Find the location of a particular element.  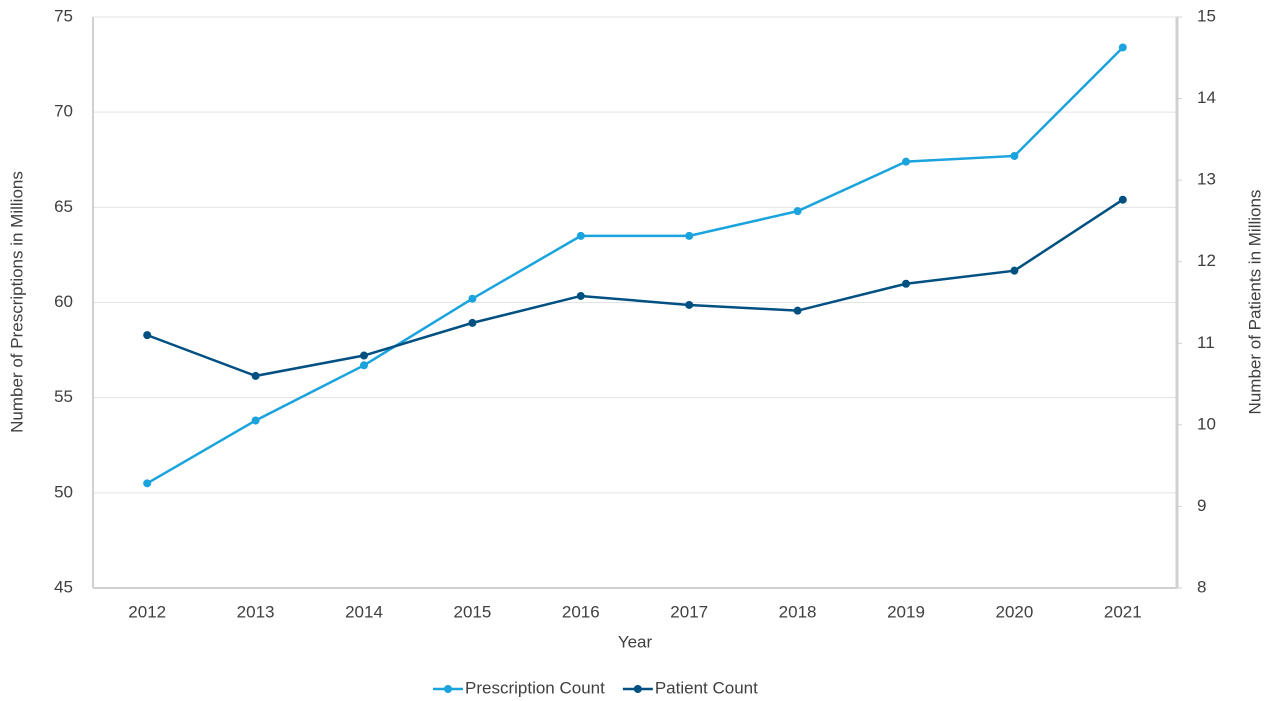

x-tick-label: 2016 is located at coordinates (581, 611).